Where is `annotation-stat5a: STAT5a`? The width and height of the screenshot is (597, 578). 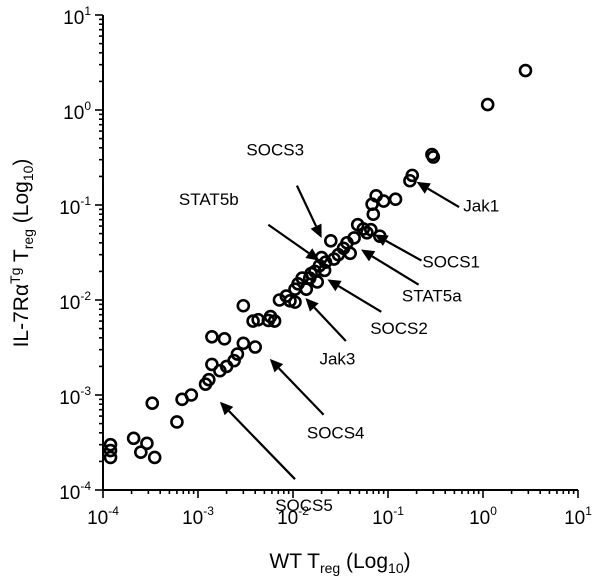 annotation-stat5a: STAT5a is located at coordinates (411, 277).